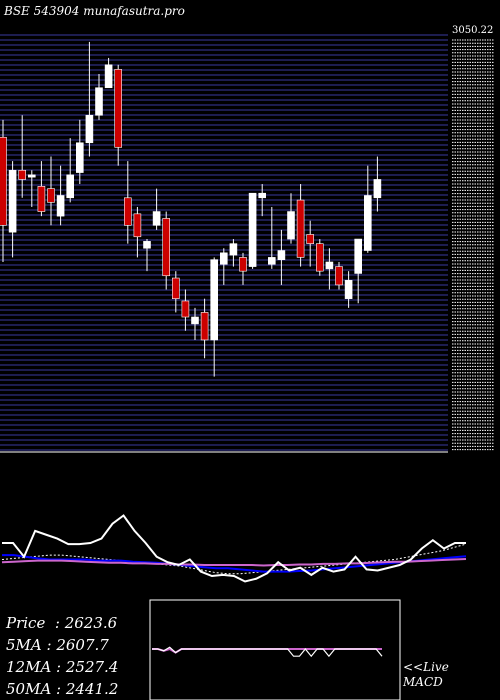 The image size is (500, 700). I want to click on price-axis-top-label: 3050.22, so click(472, 30).